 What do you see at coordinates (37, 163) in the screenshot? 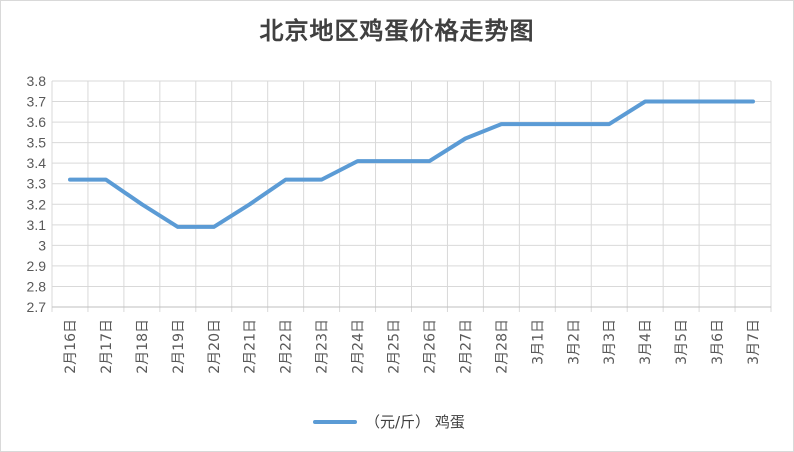
I see `y-tick-label: 3.4` at bounding box center [37, 163].